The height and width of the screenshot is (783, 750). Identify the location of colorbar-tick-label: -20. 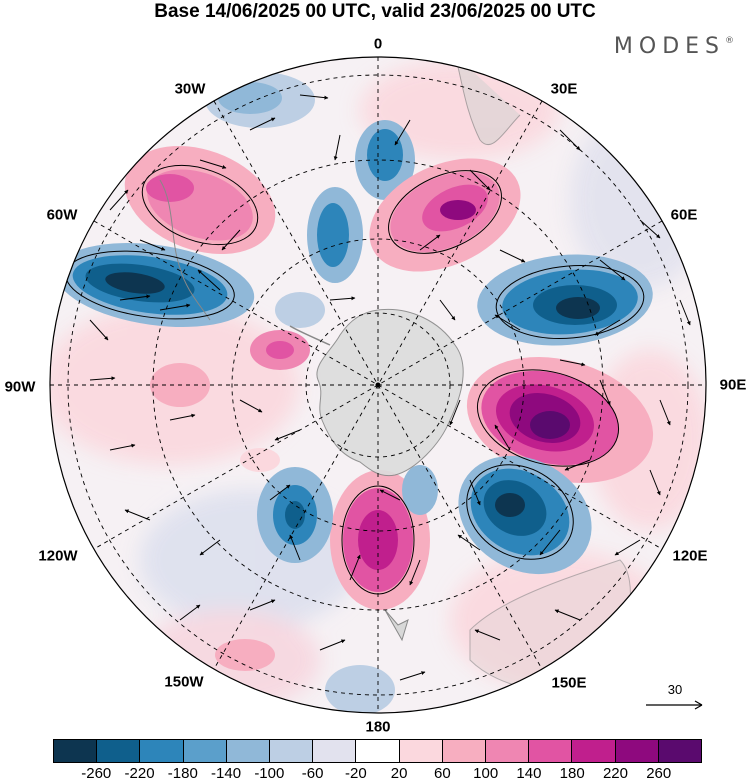
(356, 773).